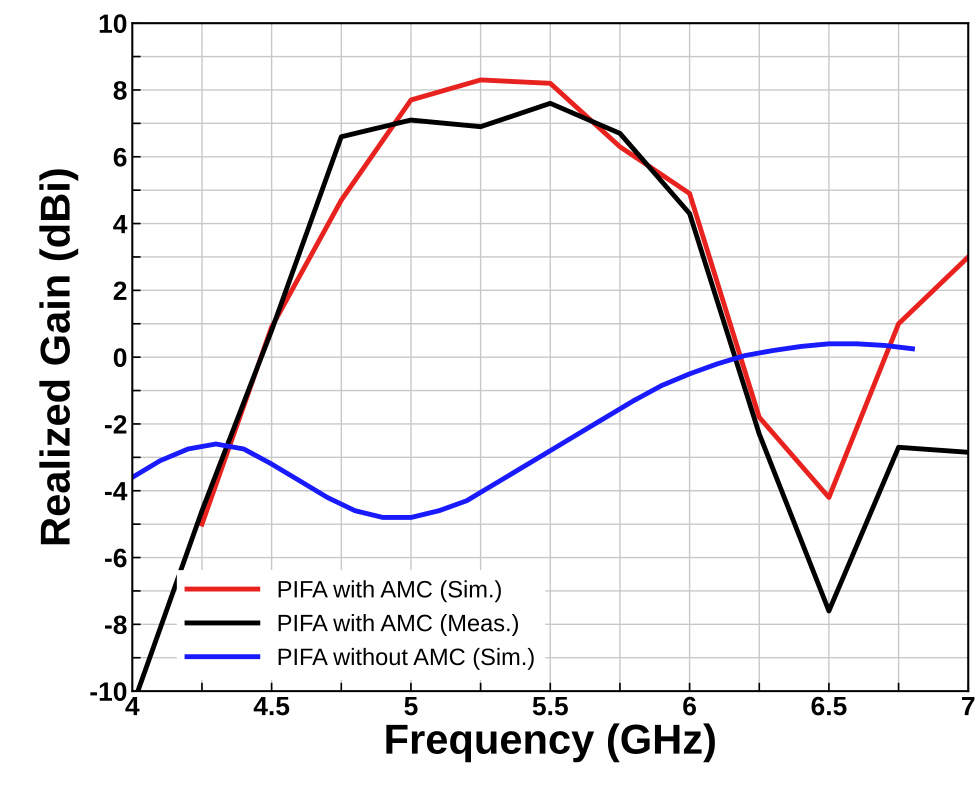 The height and width of the screenshot is (799, 980). Describe the element at coordinates (411, 706) in the screenshot. I see `x-tick-label: 5` at that location.